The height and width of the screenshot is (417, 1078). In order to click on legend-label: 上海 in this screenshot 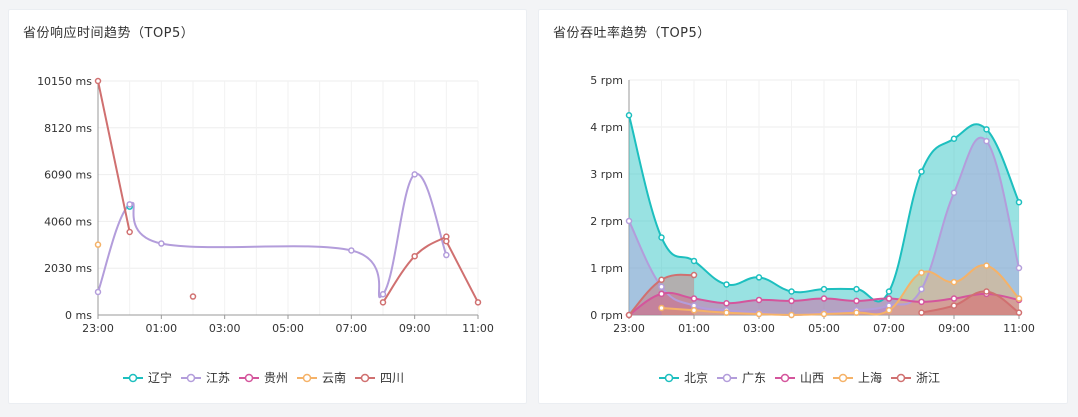, I will do `click(870, 377)`.